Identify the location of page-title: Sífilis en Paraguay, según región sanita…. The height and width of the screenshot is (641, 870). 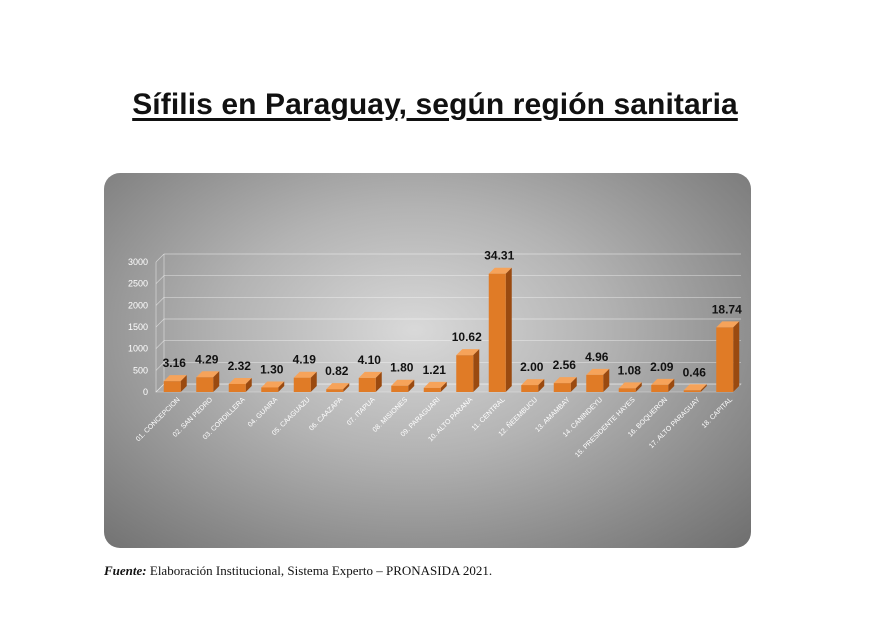
(435, 104).